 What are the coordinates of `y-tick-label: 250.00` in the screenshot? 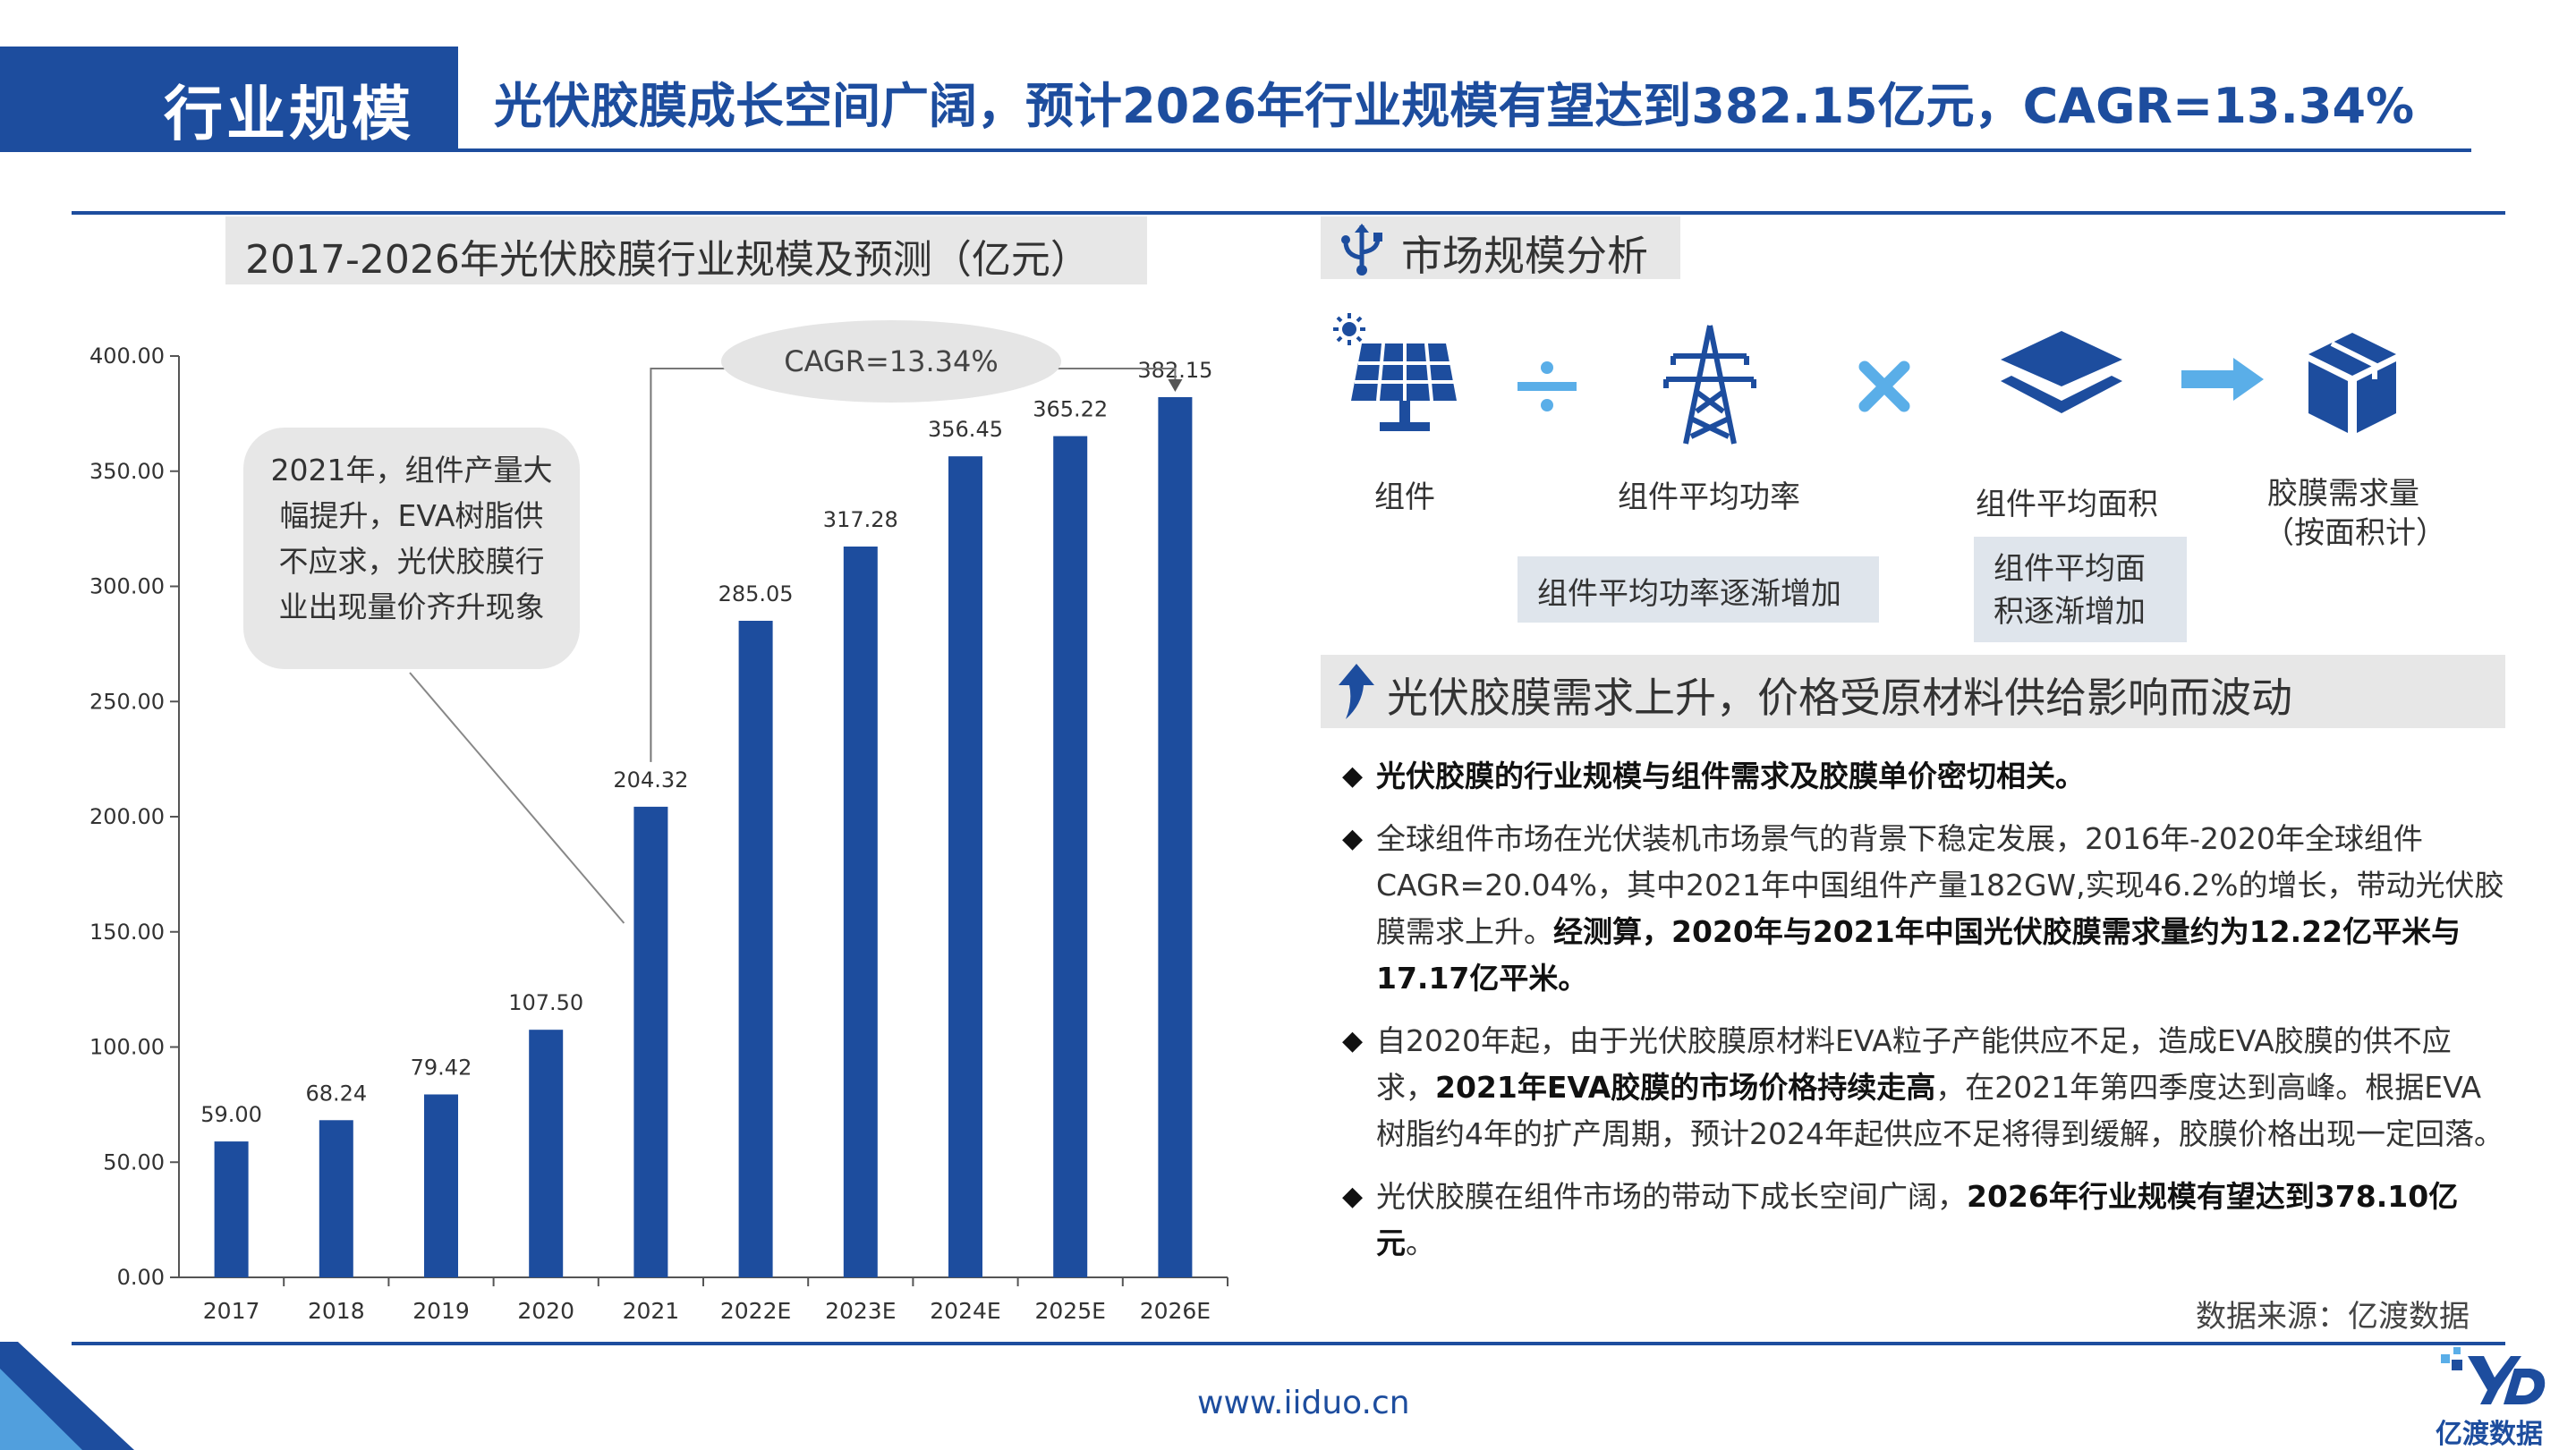 It's located at (127, 701).